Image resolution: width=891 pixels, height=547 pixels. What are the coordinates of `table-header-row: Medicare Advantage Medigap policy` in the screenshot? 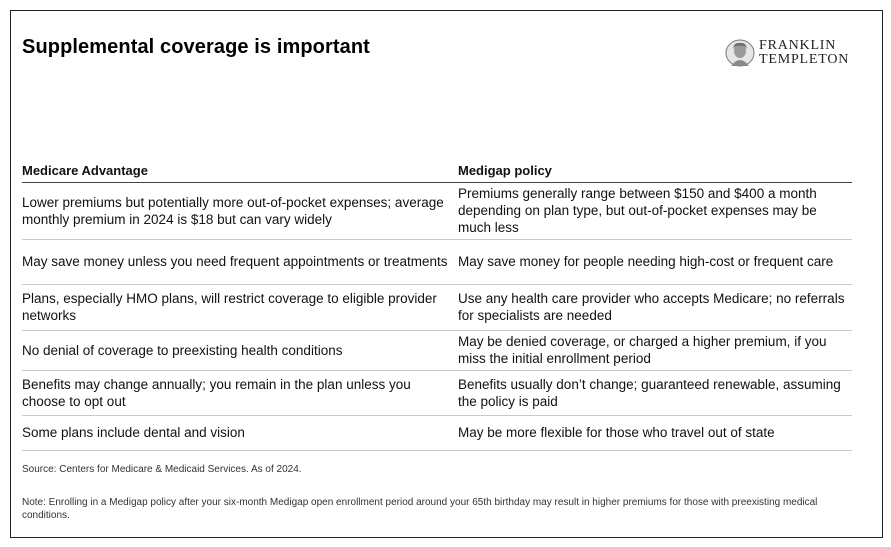 It's located at (437, 168).